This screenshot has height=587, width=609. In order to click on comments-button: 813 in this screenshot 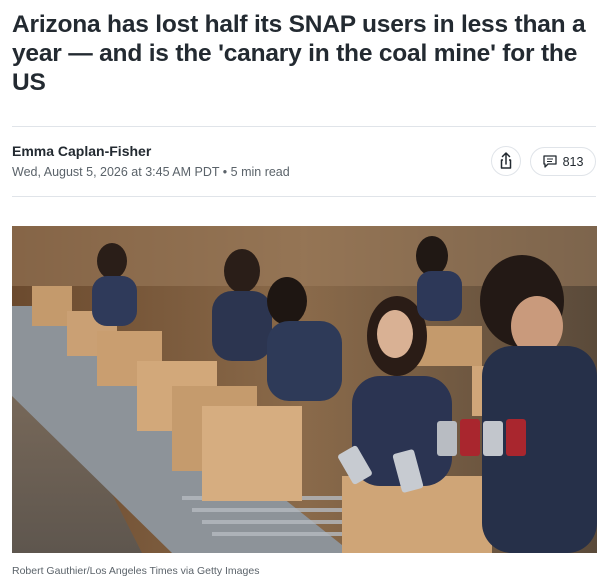, I will do `click(563, 161)`.